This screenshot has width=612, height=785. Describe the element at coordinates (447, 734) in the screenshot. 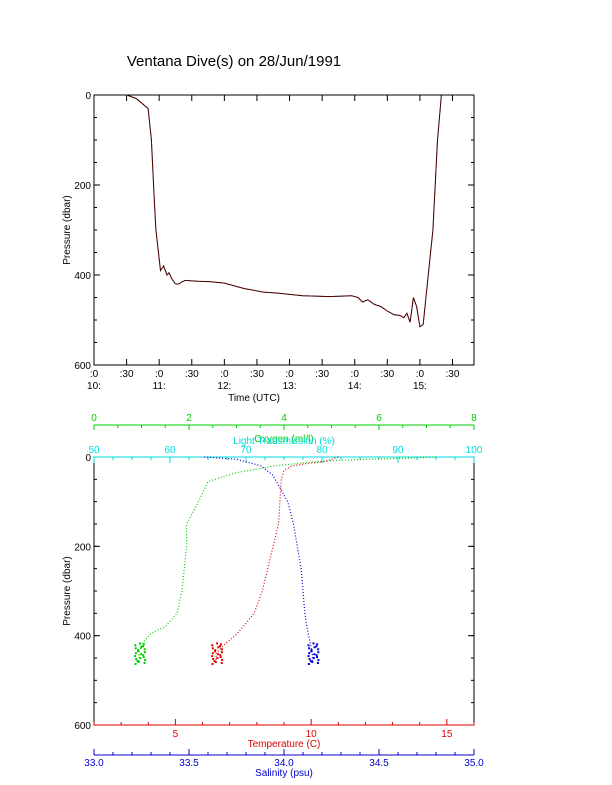

I see `temperature-tick-label: 15` at that location.